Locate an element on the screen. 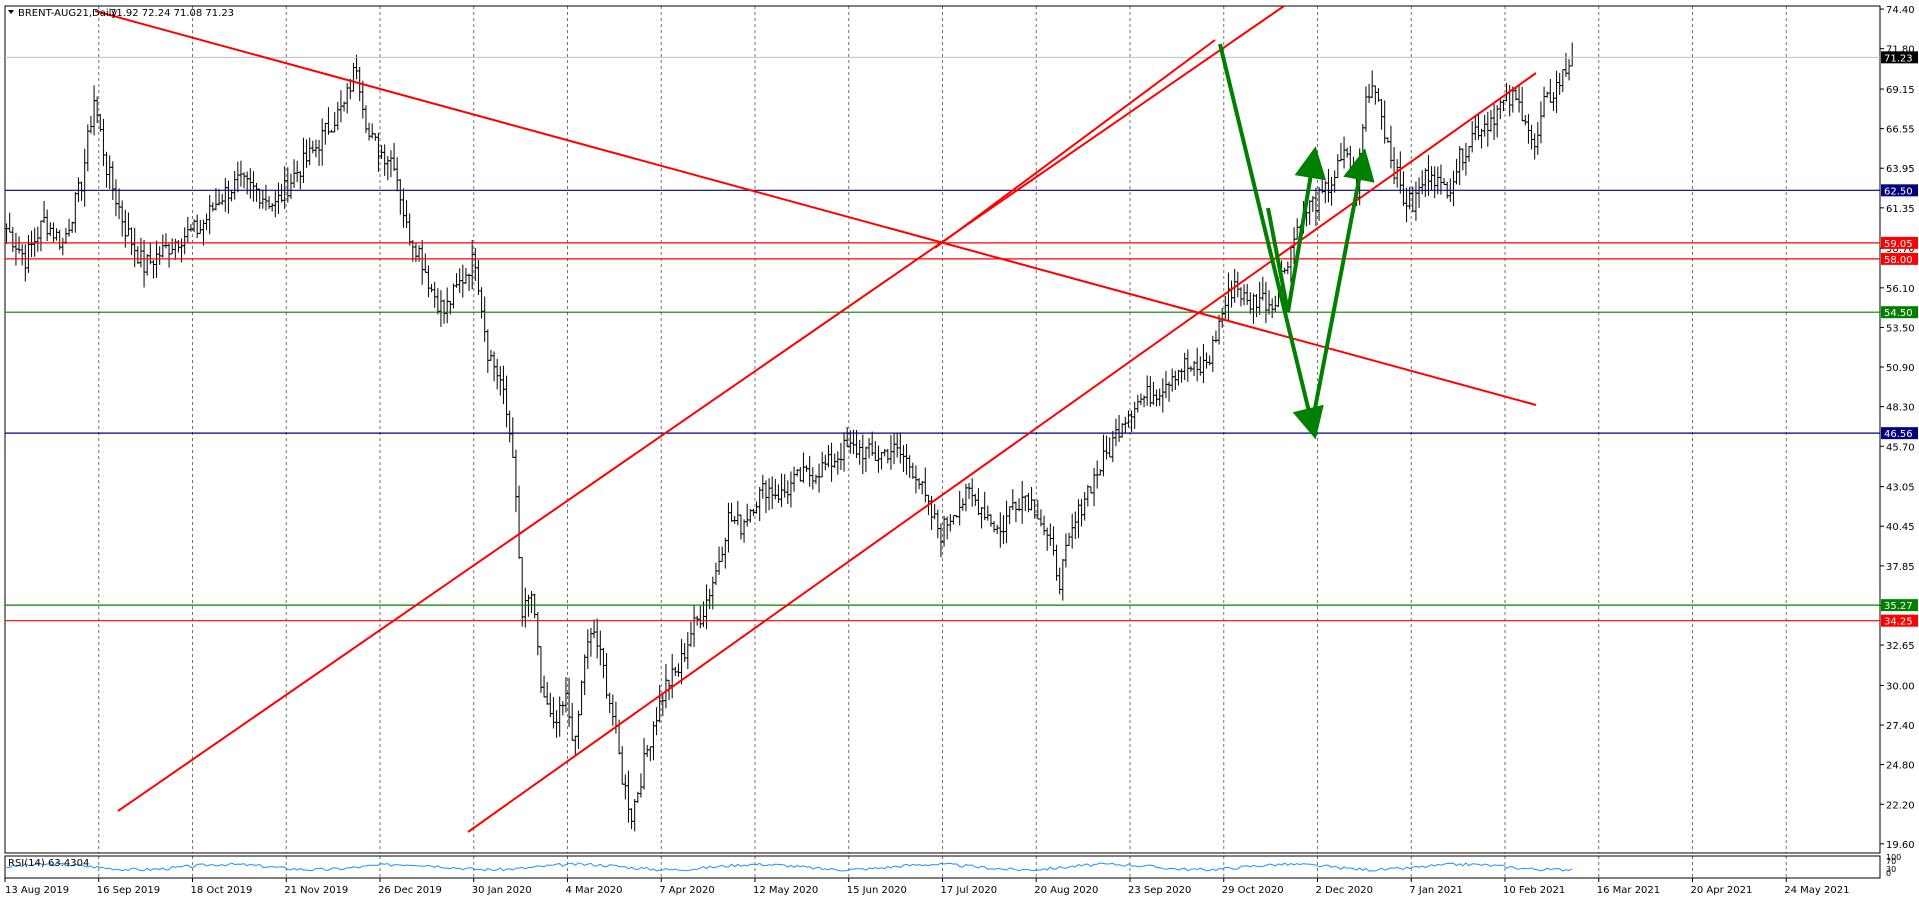 Image resolution: width=1919 pixels, height=902 pixels. x-tick-label: 24 May 2021 is located at coordinates (1816, 890).